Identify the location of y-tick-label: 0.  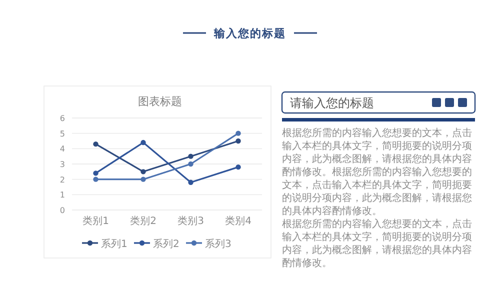
(62, 210).